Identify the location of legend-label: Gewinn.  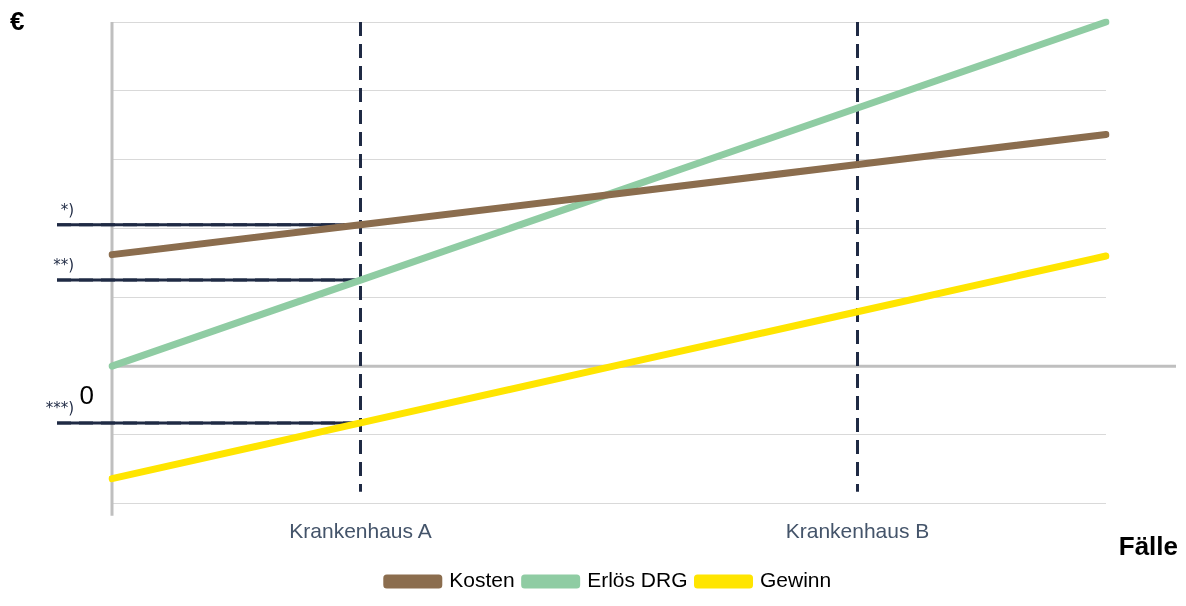
(796, 580).